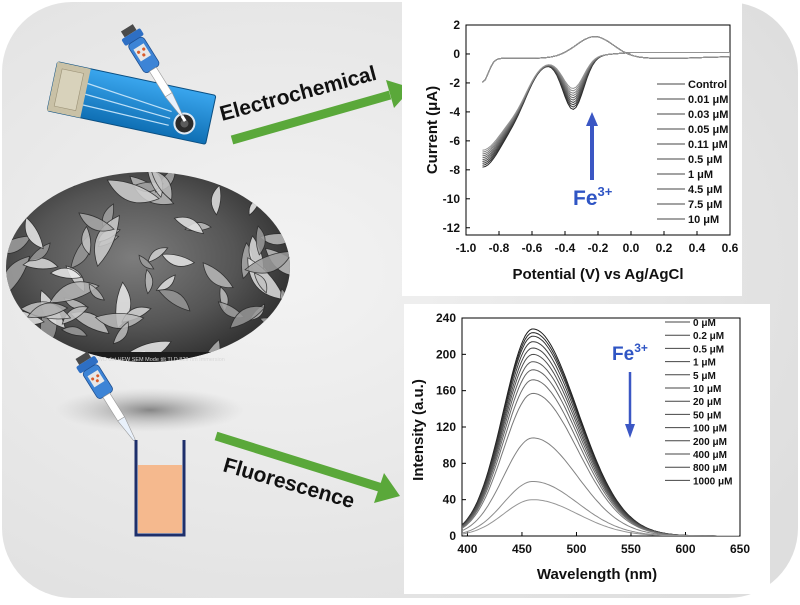 This screenshot has height=605, width=800. I want to click on fl-legend-entry: 0.2 μM, so click(708, 336).